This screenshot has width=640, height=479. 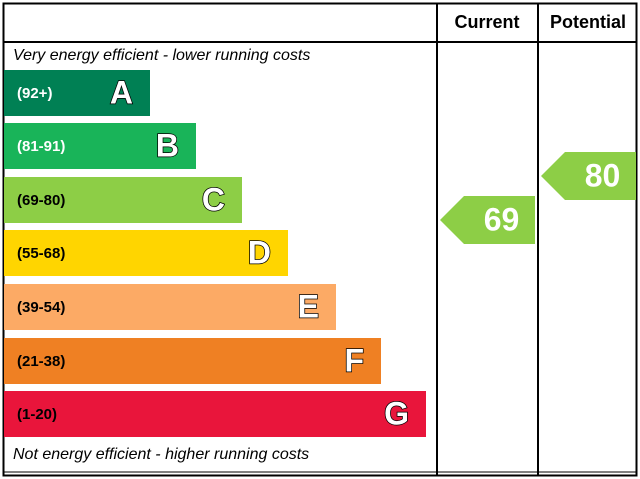 What do you see at coordinates (41, 146) in the screenshot?
I see `band-range: (81-91)` at bounding box center [41, 146].